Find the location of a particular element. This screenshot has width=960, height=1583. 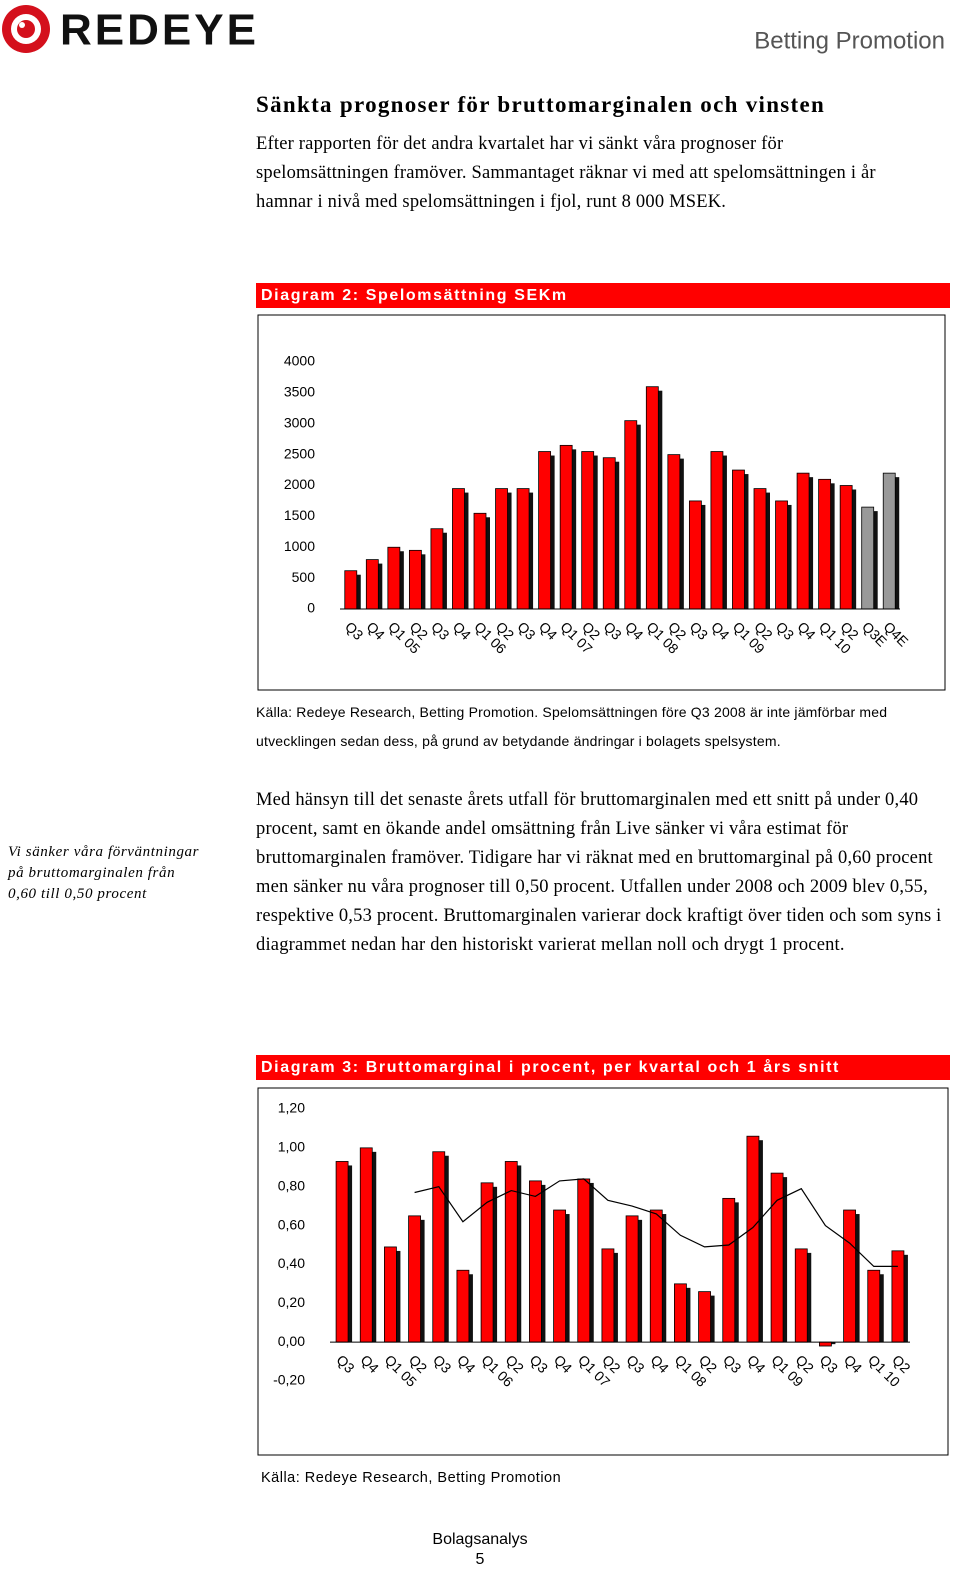

y-tick-label: 3500 is located at coordinates (299, 392).